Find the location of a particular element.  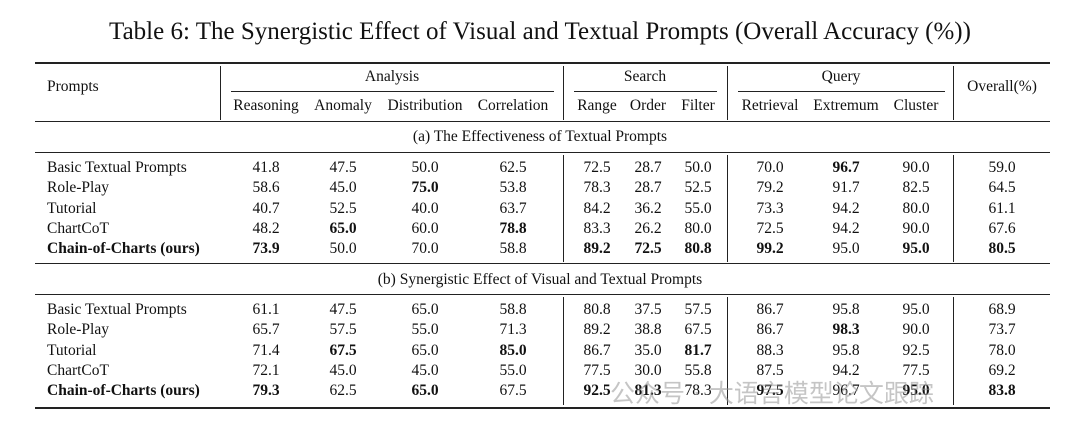

table-cell: 53.8 is located at coordinates (513, 188).